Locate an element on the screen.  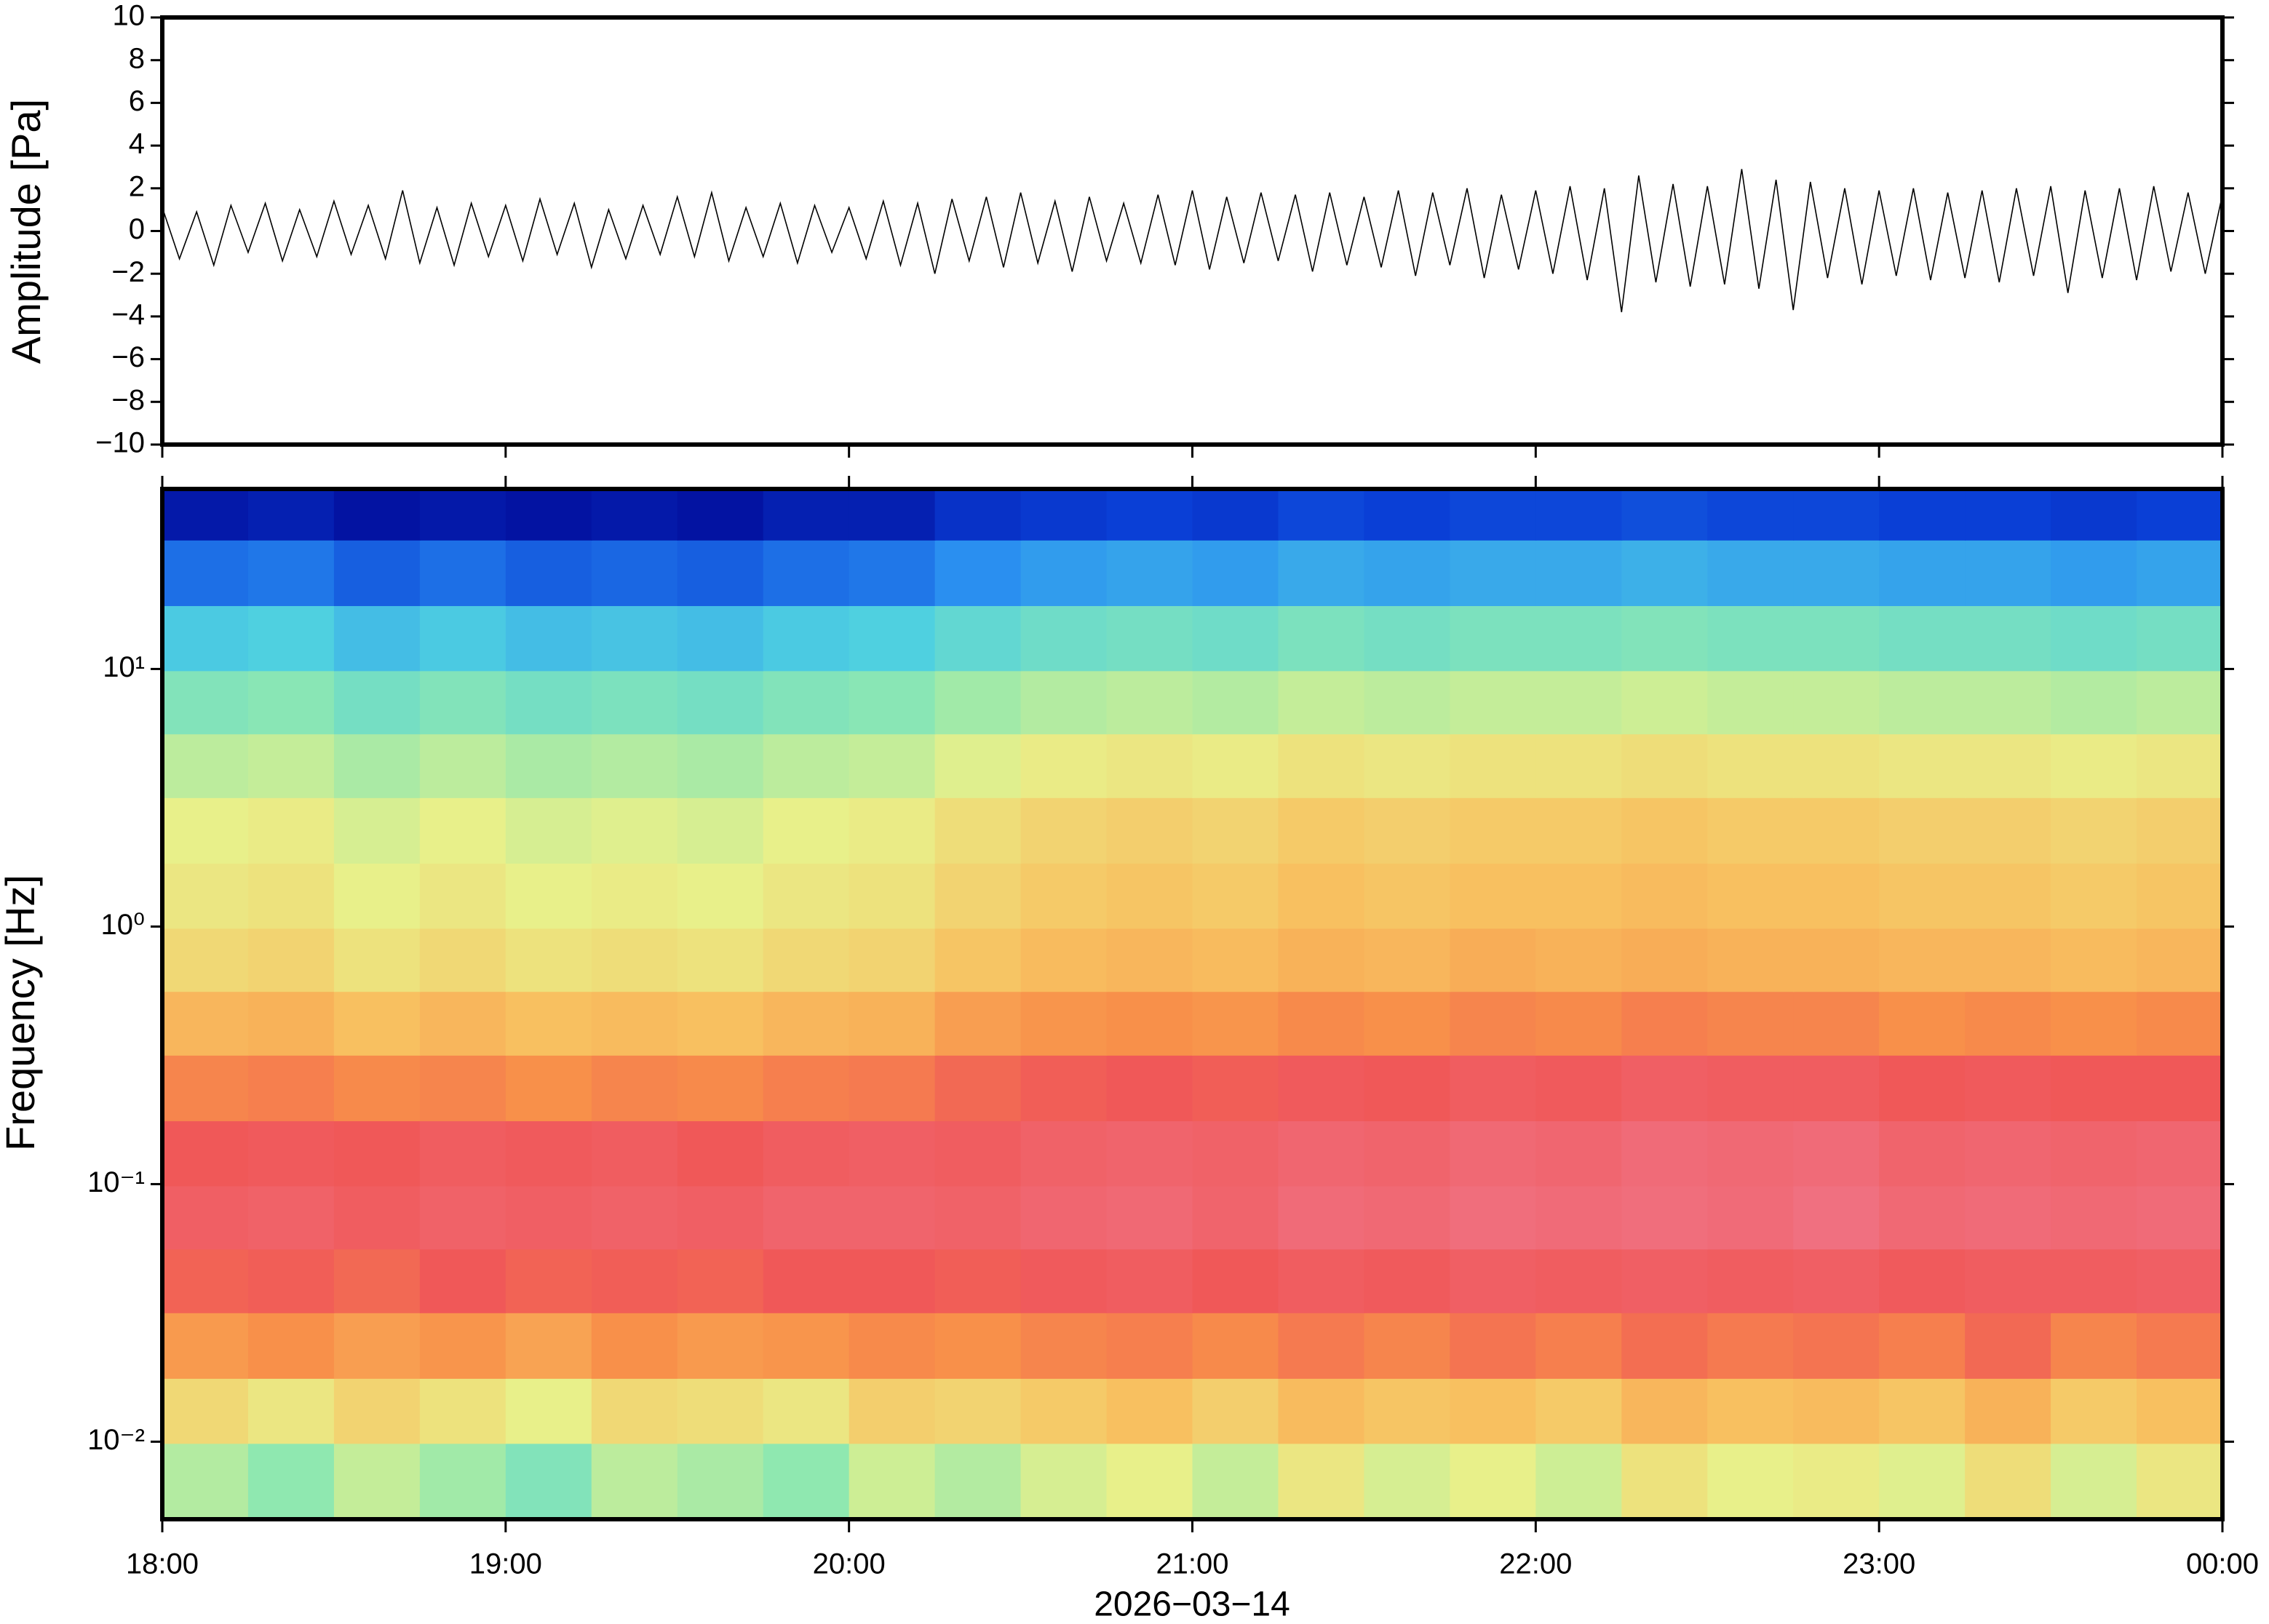
x-axis-title: 2026−03−14 is located at coordinates (1192, 1604).